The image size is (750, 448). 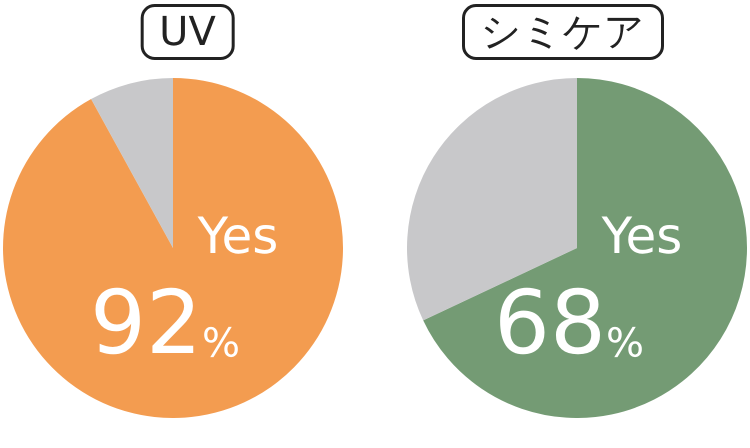 What do you see at coordinates (569, 322) in the screenshot?
I see `data-label: 68%` at bounding box center [569, 322].